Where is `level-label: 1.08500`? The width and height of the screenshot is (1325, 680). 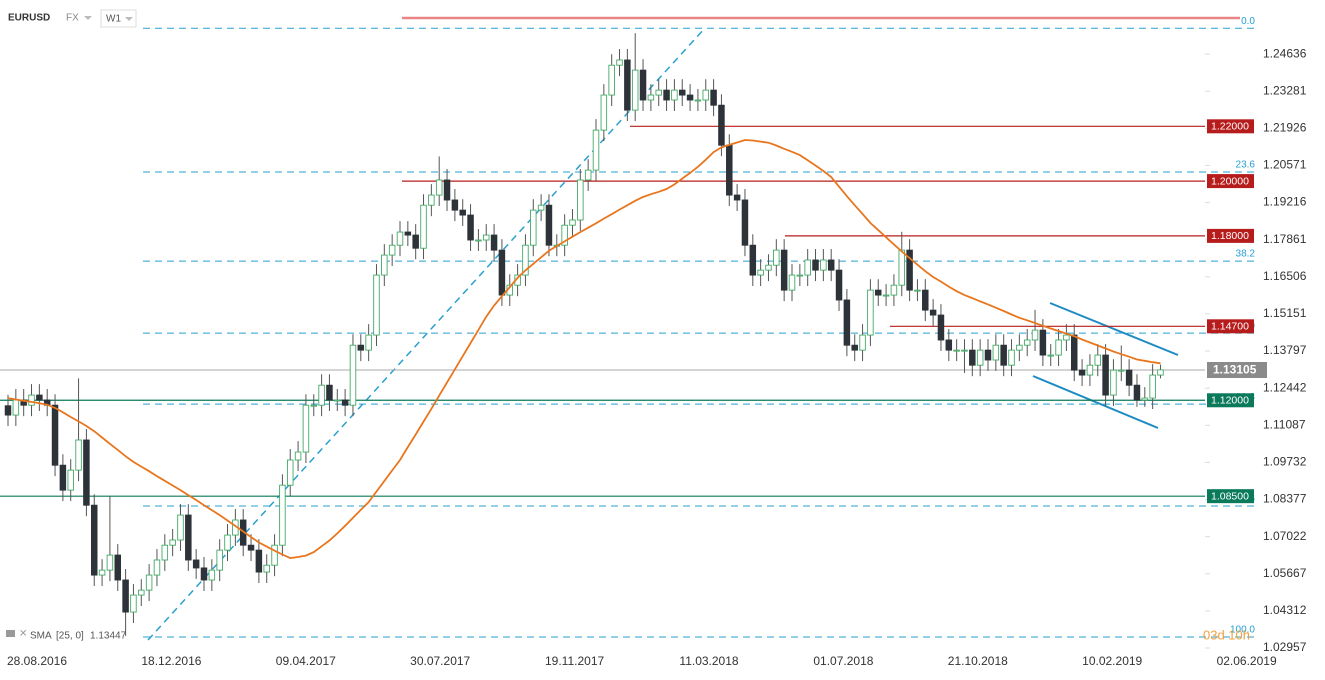
level-label: 1.08500 is located at coordinates (1230, 496).